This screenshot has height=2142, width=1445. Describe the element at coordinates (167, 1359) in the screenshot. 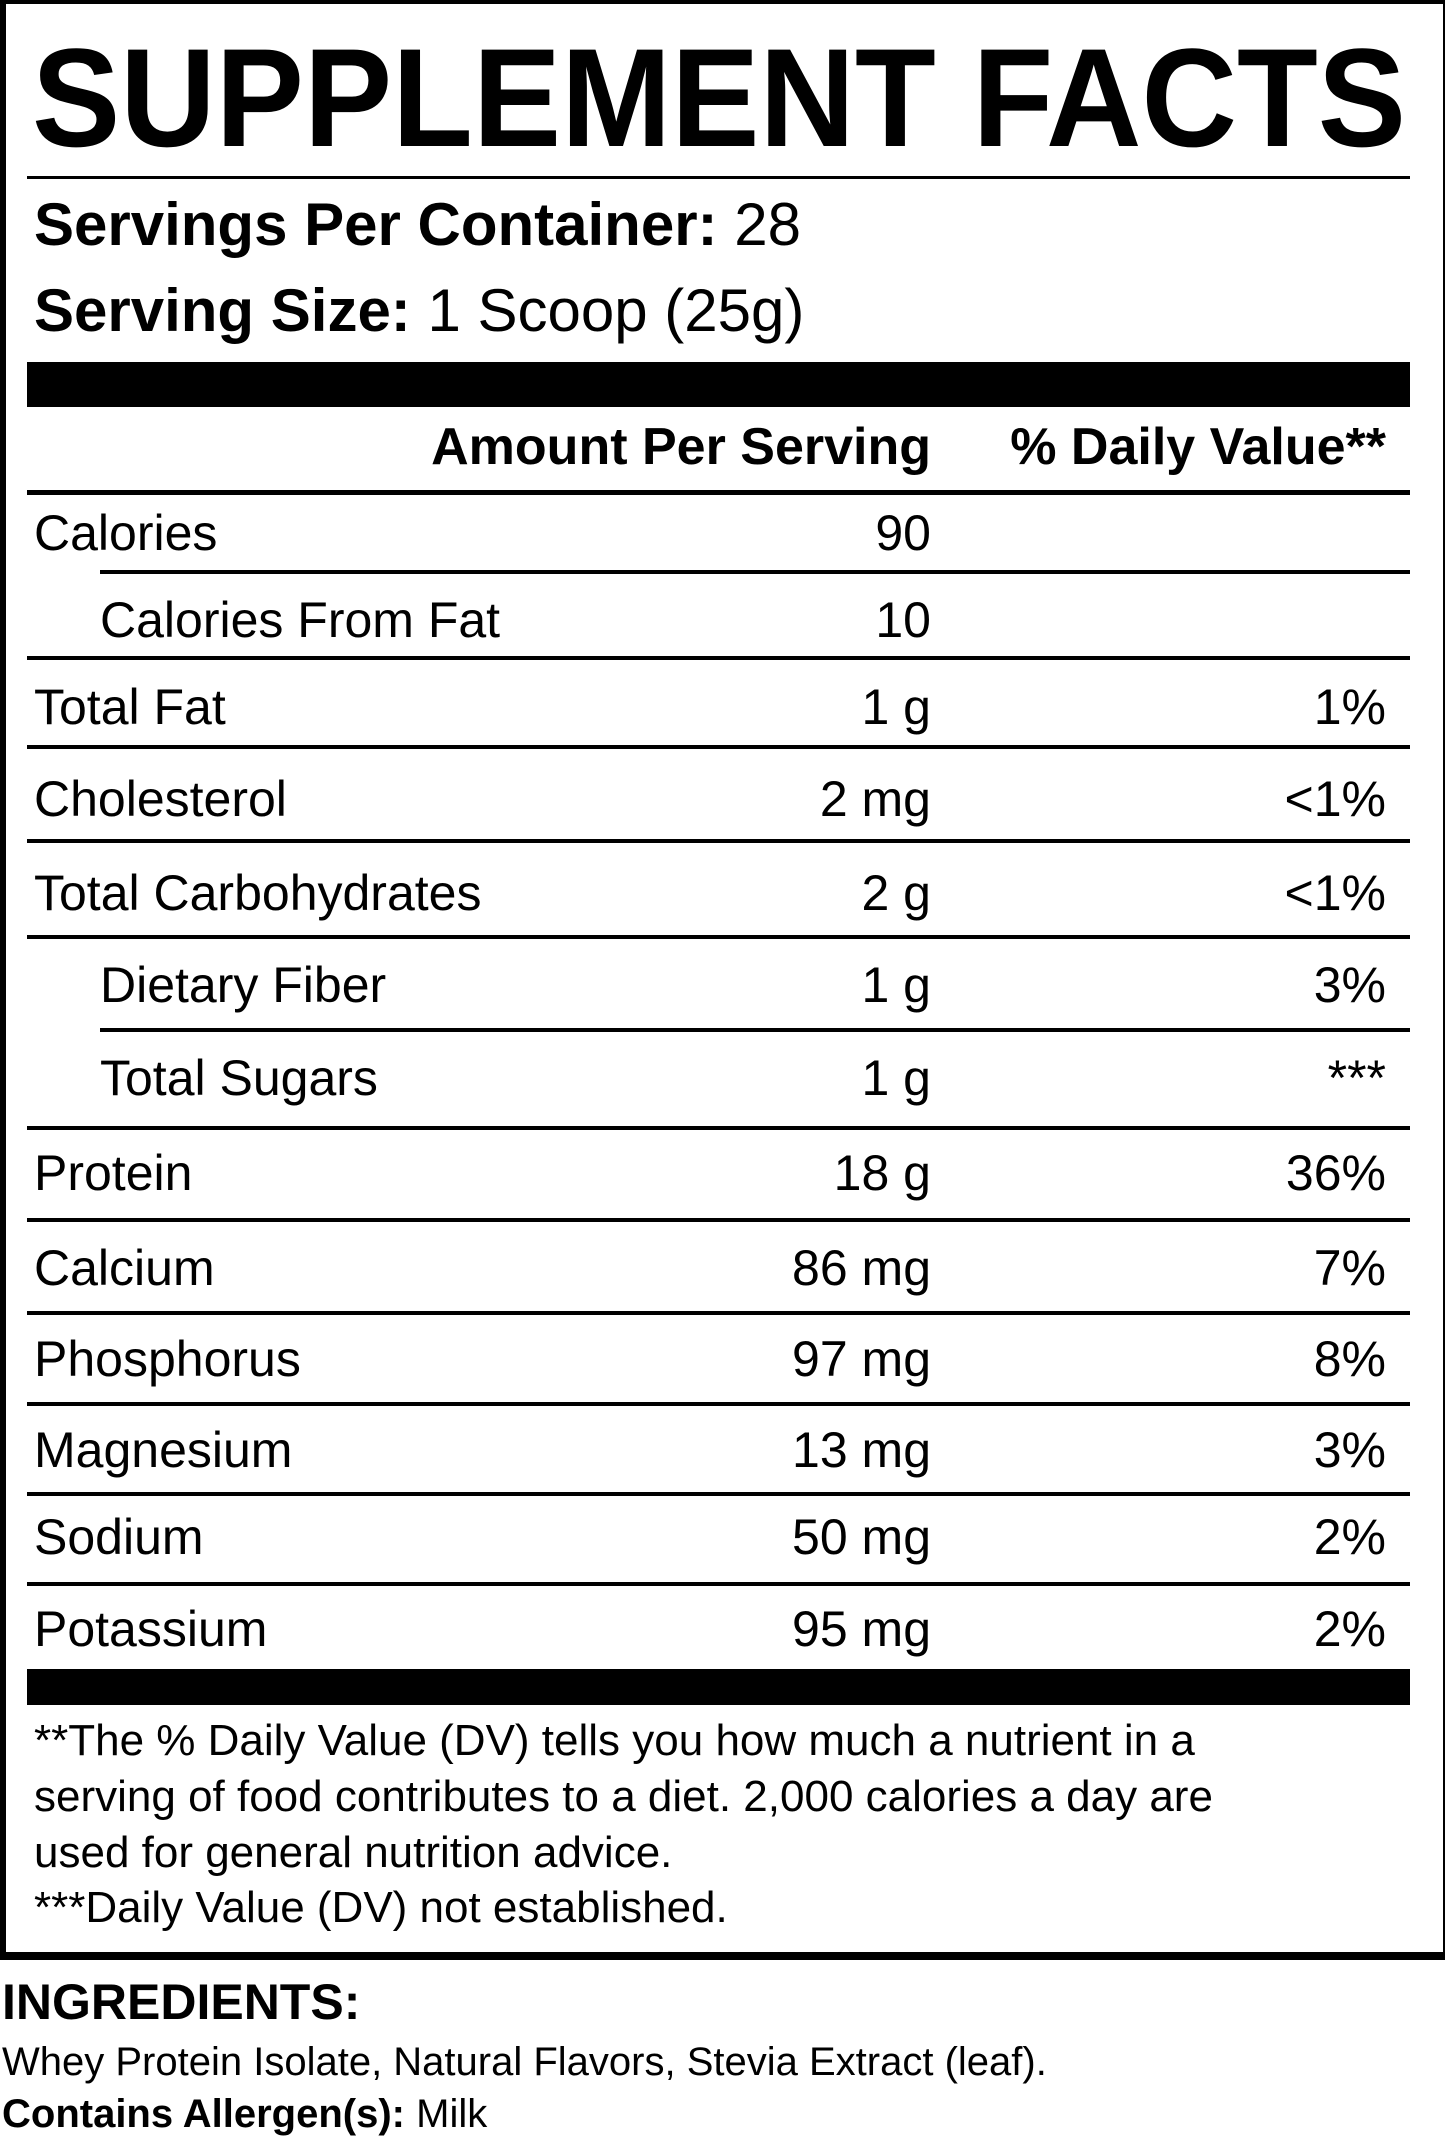

I see `nutrient-name: Phosphorus` at that location.